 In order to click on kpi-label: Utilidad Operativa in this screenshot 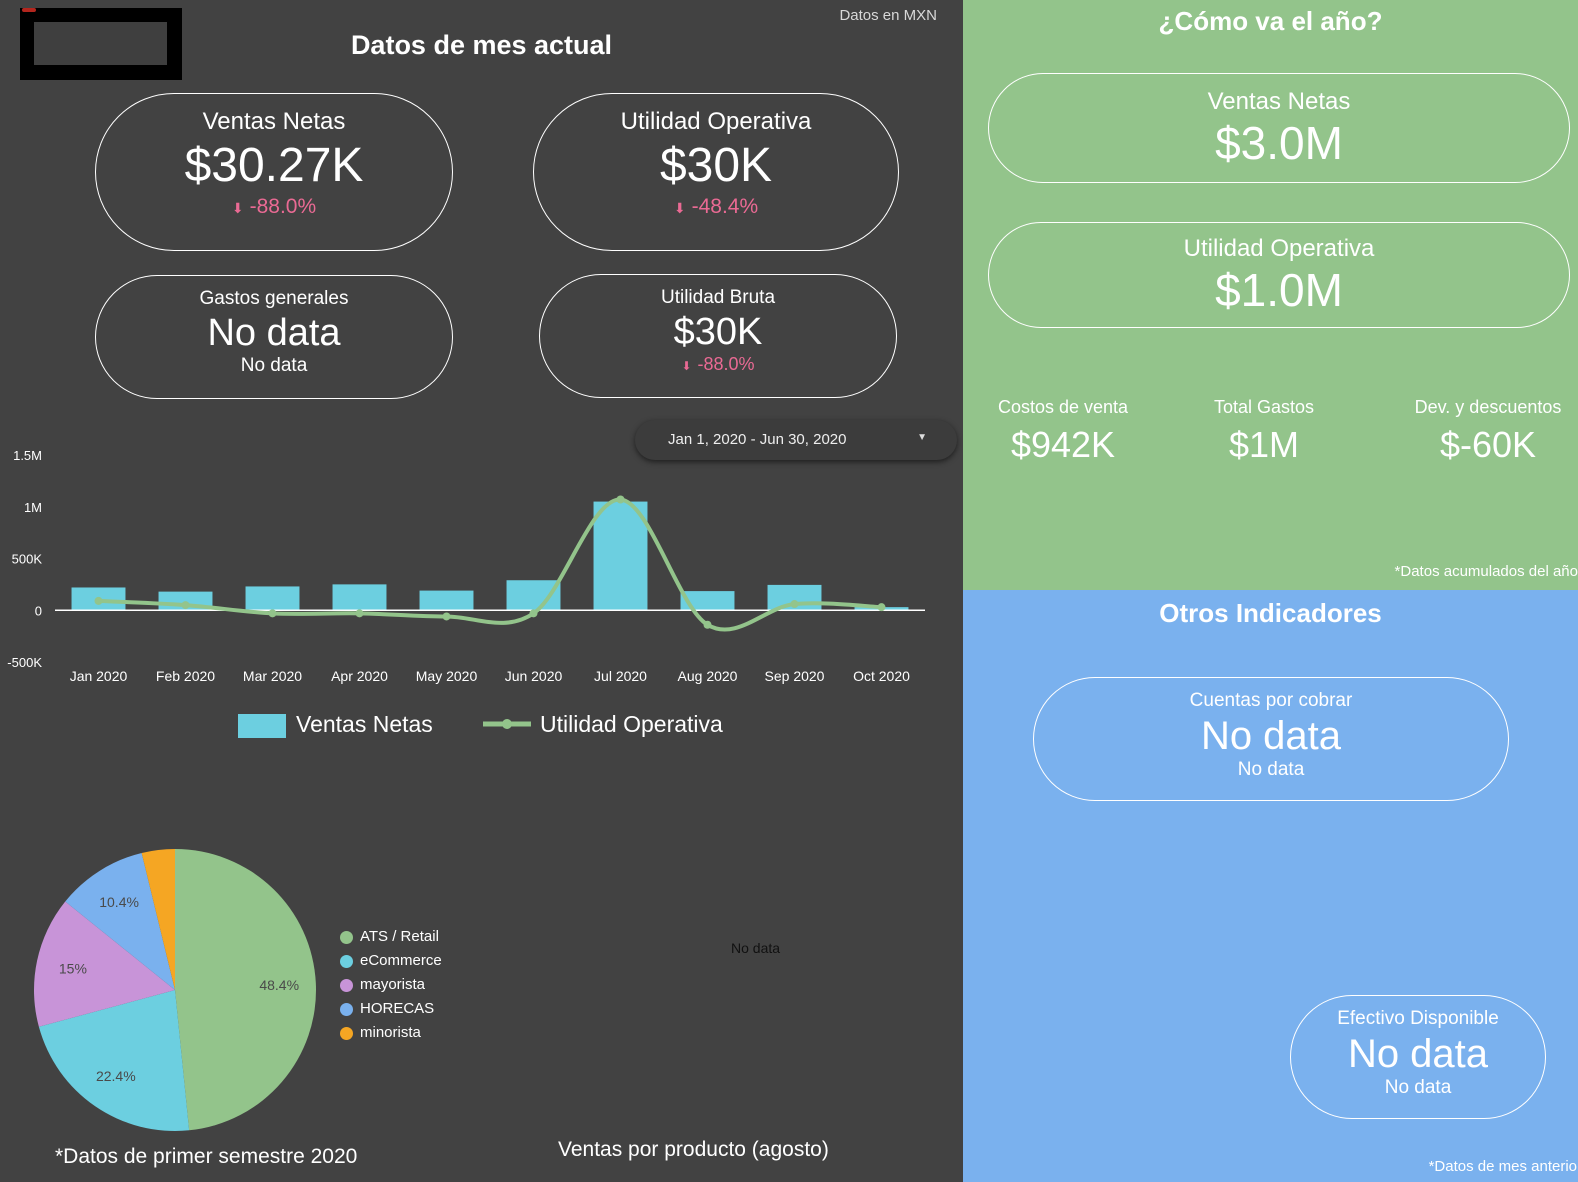, I will do `click(1279, 248)`.